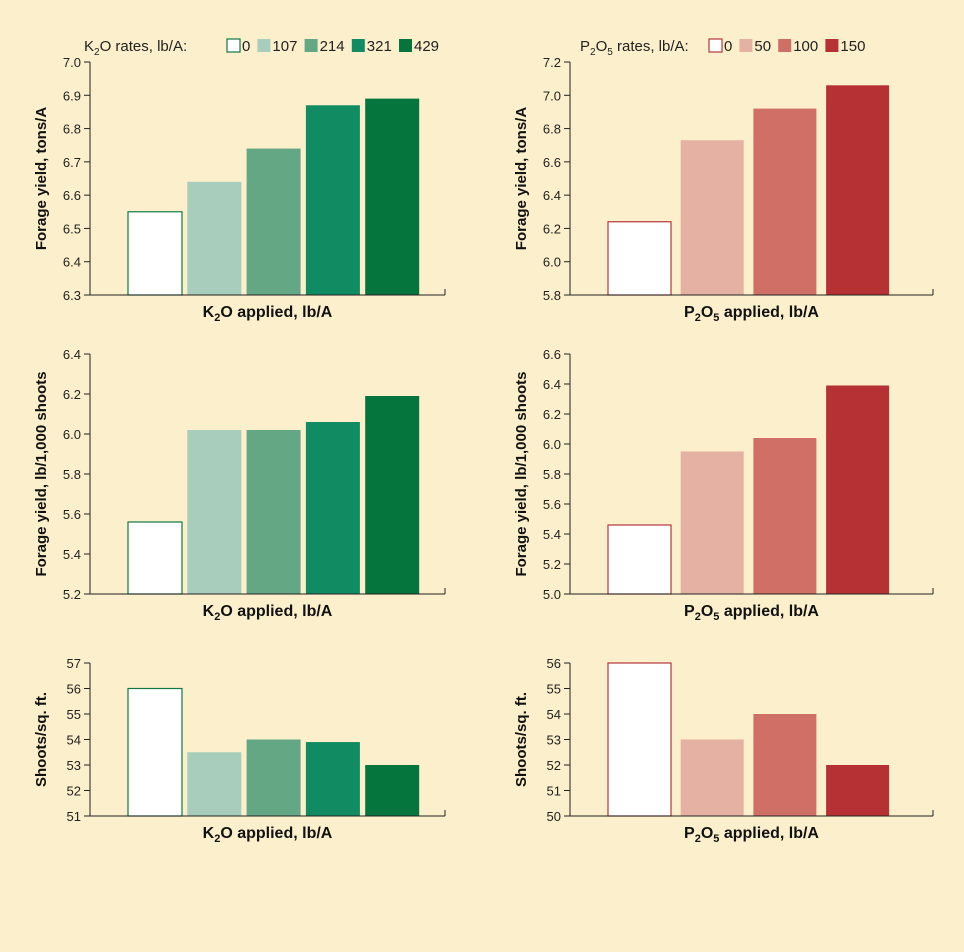  Describe the element at coordinates (634, 48) in the screenshot. I see `legend-p2o5-title: P2O5 rates, lb/A:` at that location.